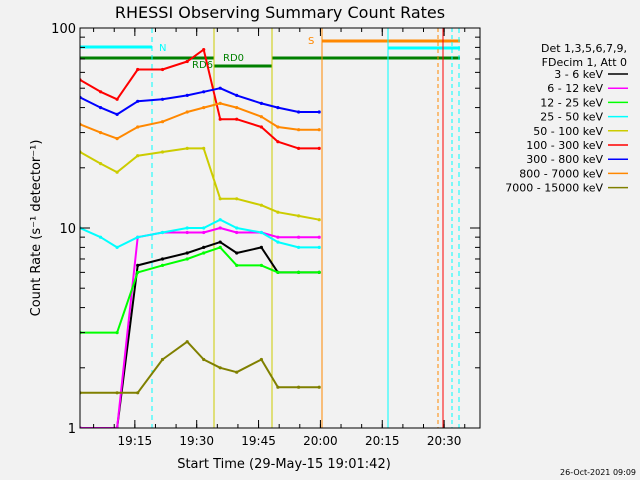 The height and width of the screenshot is (480, 640). Describe the element at coordinates (135, 441) in the screenshot. I see `x-tick-label: 19:15` at that location.